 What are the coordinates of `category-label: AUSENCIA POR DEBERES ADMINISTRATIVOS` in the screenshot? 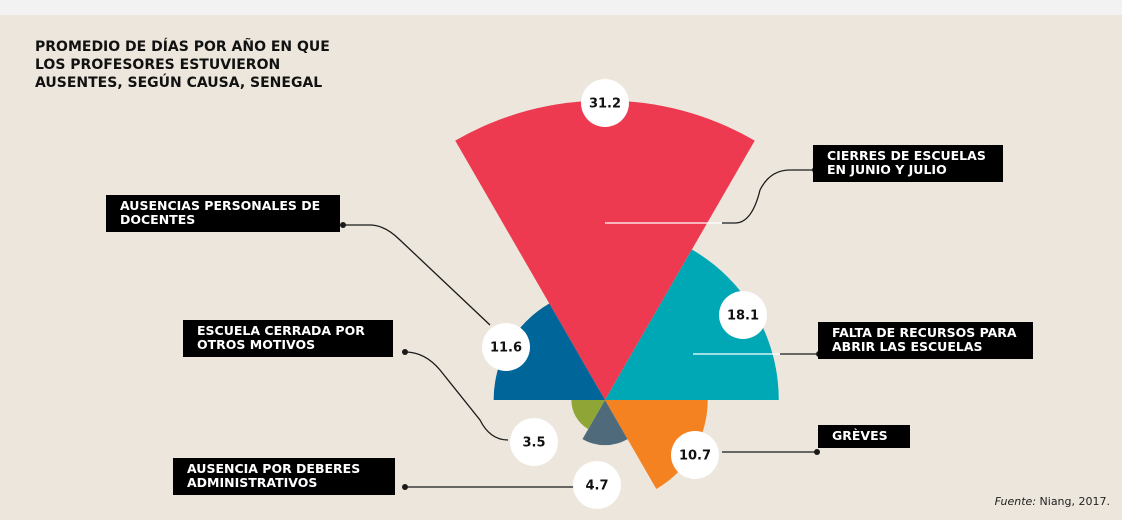 It's located at (284, 476).